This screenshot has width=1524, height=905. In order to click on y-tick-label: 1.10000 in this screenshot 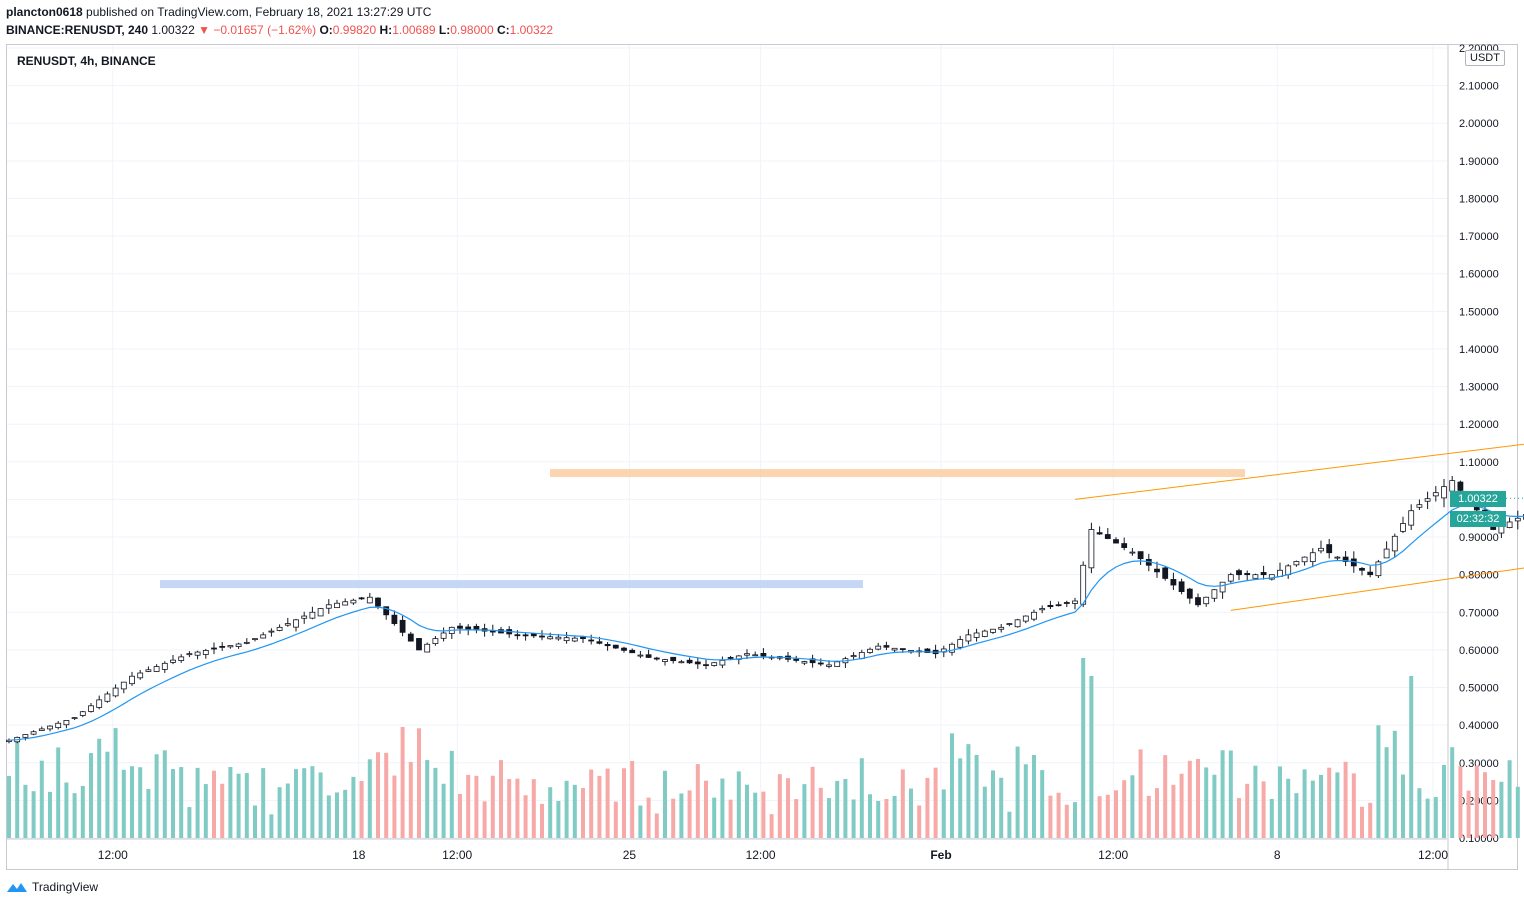, I will do `click(1479, 463)`.